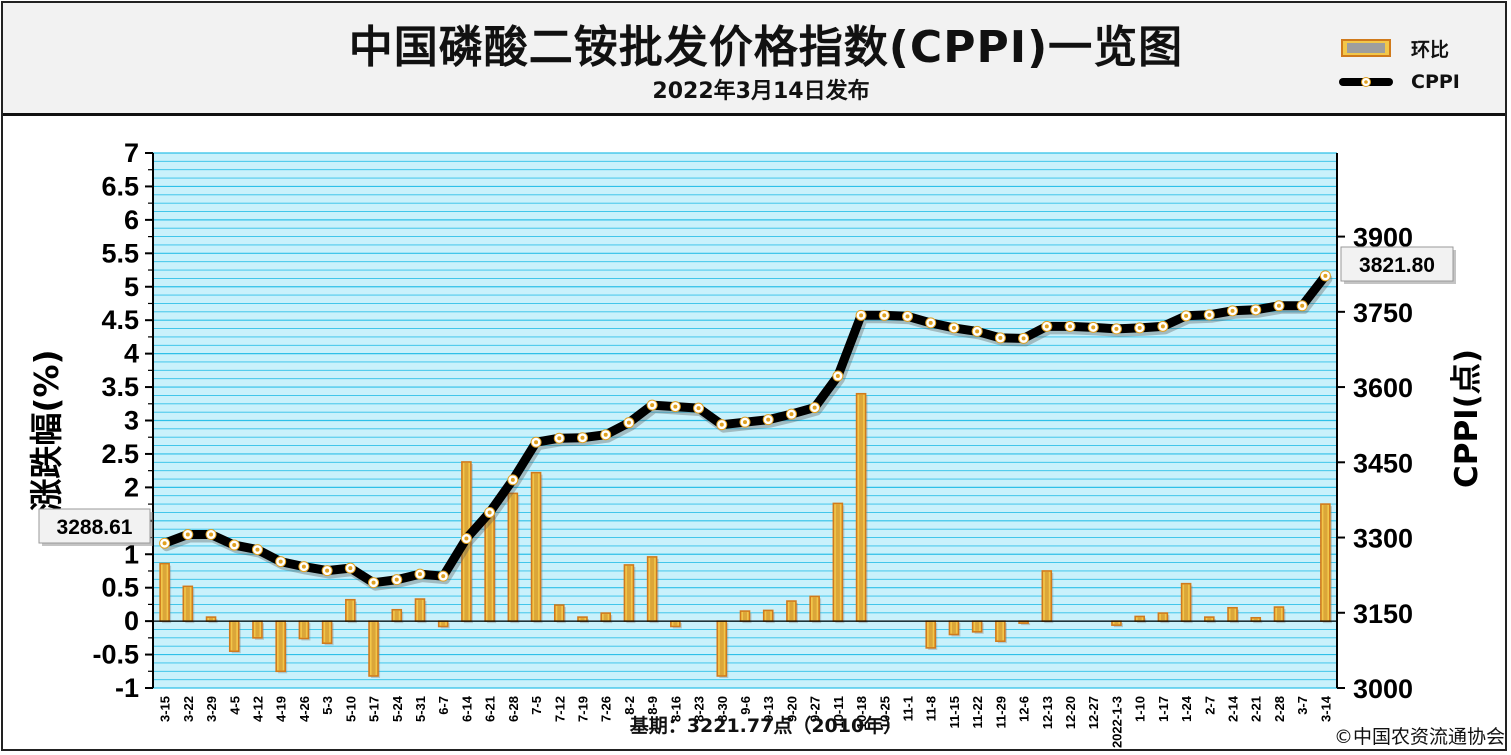  I want to click on base-period-note: 基期：3221.77点（2010年）, so click(766, 726).